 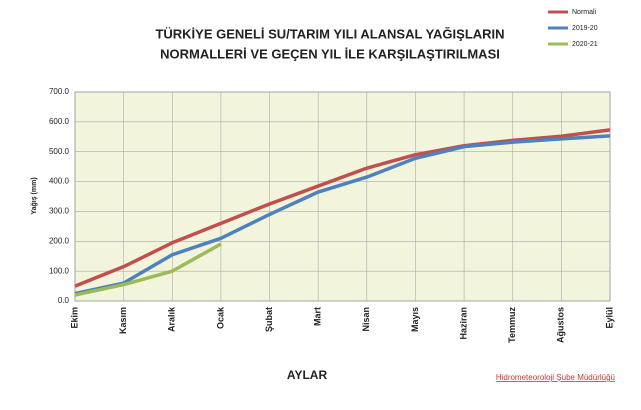 I want to click on x-tick-label: Ağustos, so click(x=561, y=325).